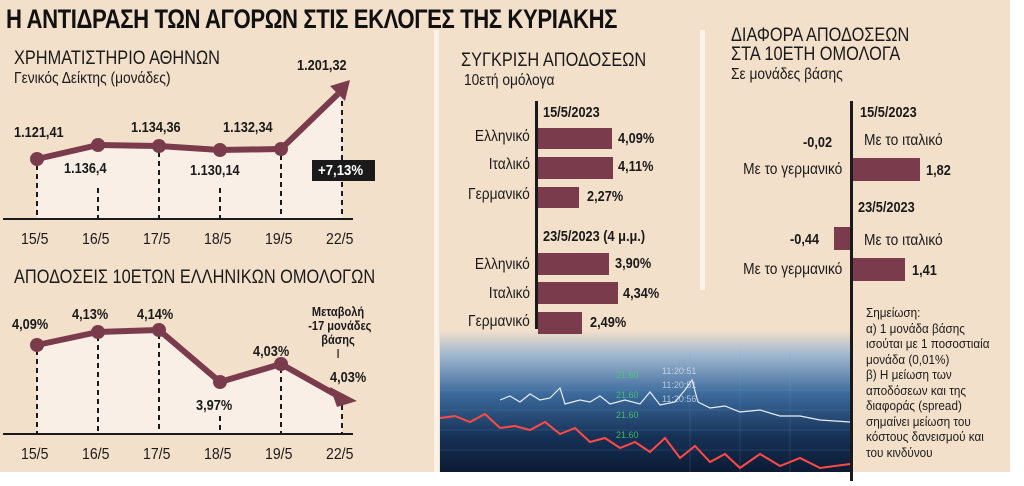 The image size is (1024, 486). I want to click on compare-bar-value: 4,34%, so click(641, 293).